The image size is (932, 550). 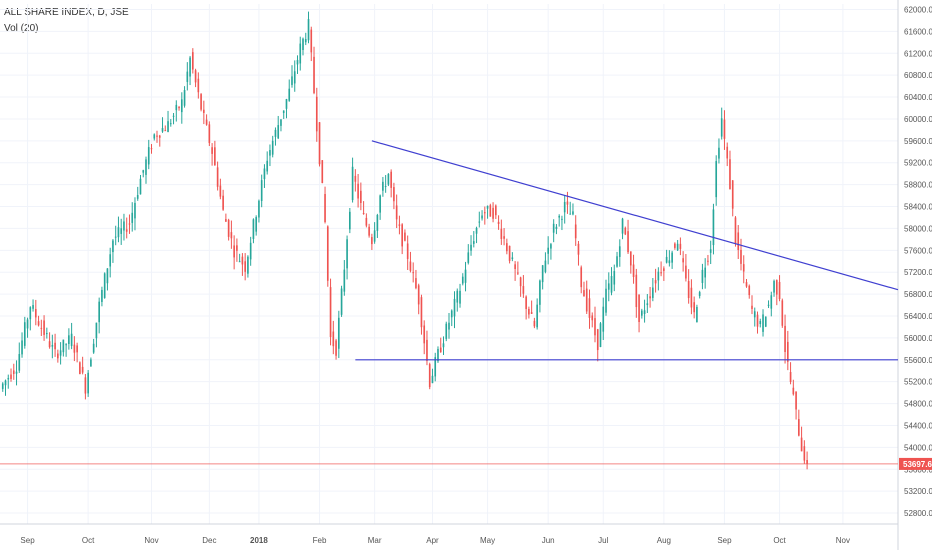 What do you see at coordinates (918, 75) in the screenshot?
I see `price-tick-label: 60800.00` at bounding box center [918, 75].